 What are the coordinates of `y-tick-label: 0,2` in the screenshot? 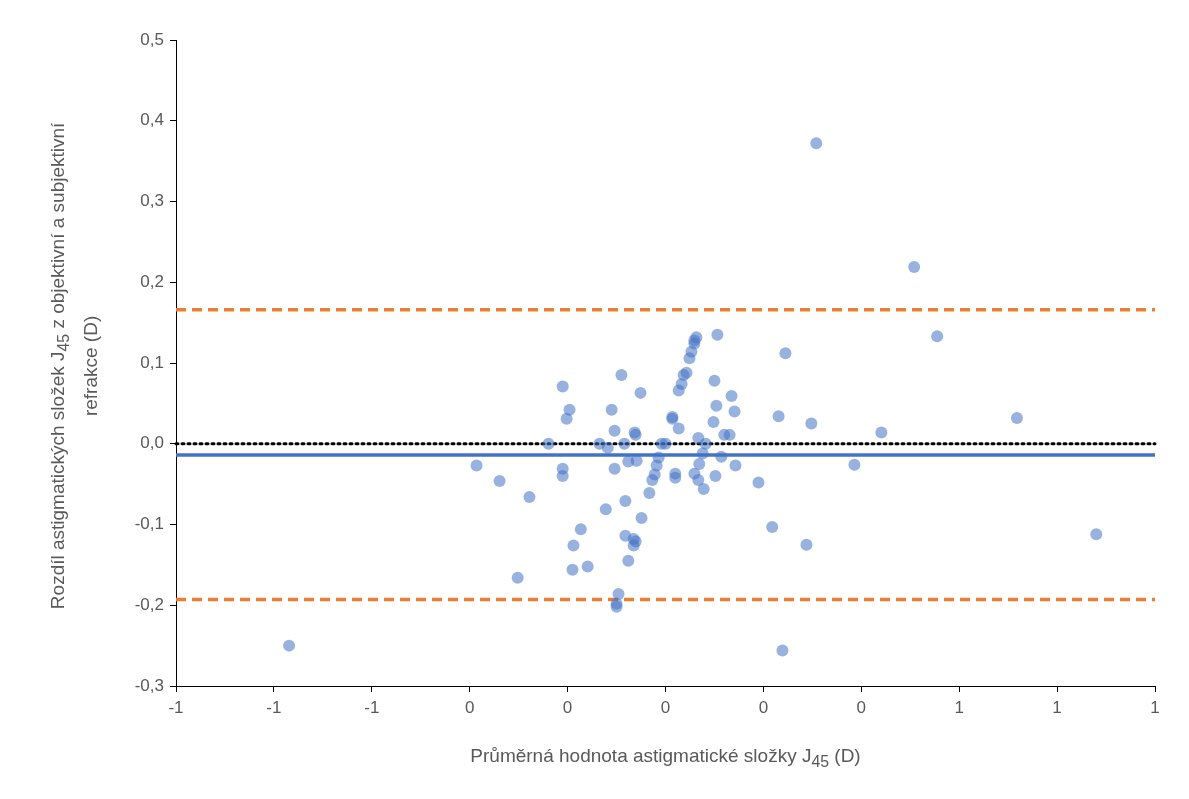 It's located at (152, 281).